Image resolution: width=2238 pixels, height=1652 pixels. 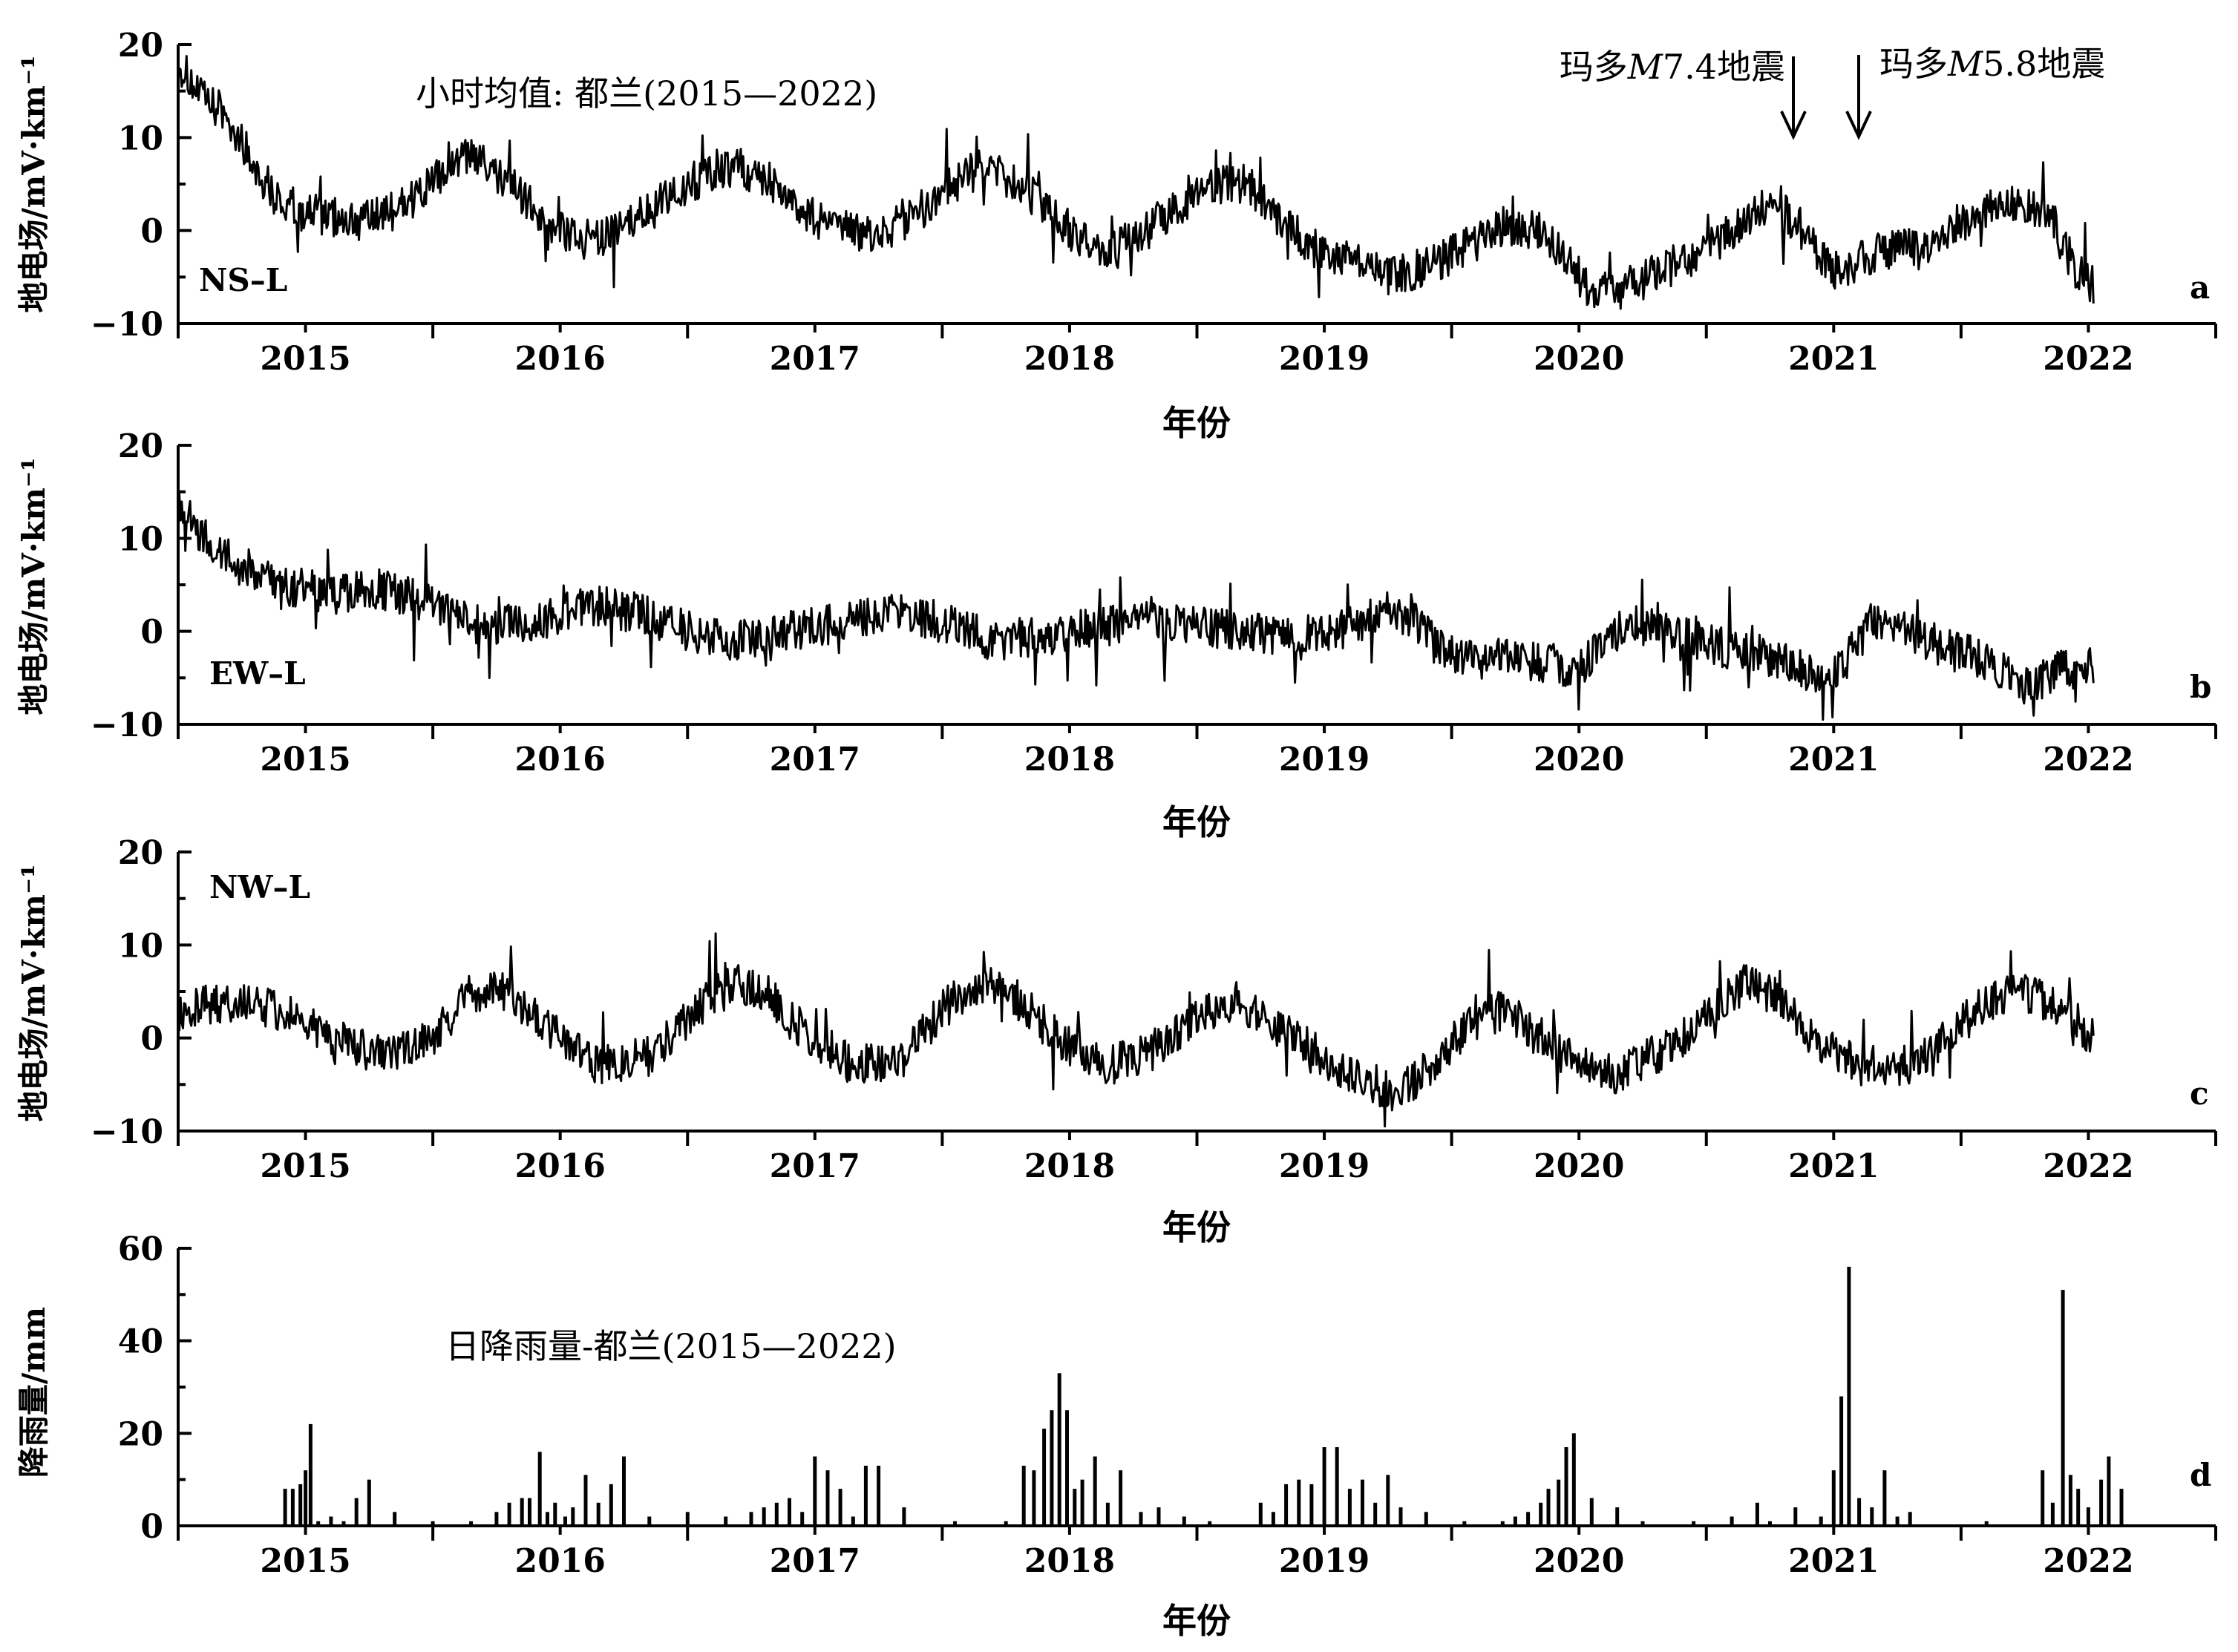 What do you see at coordinates (140, 1249) in the screenshot?
I see `panel-d-y-tick-label: 60` at bounding box center [140, 1249].